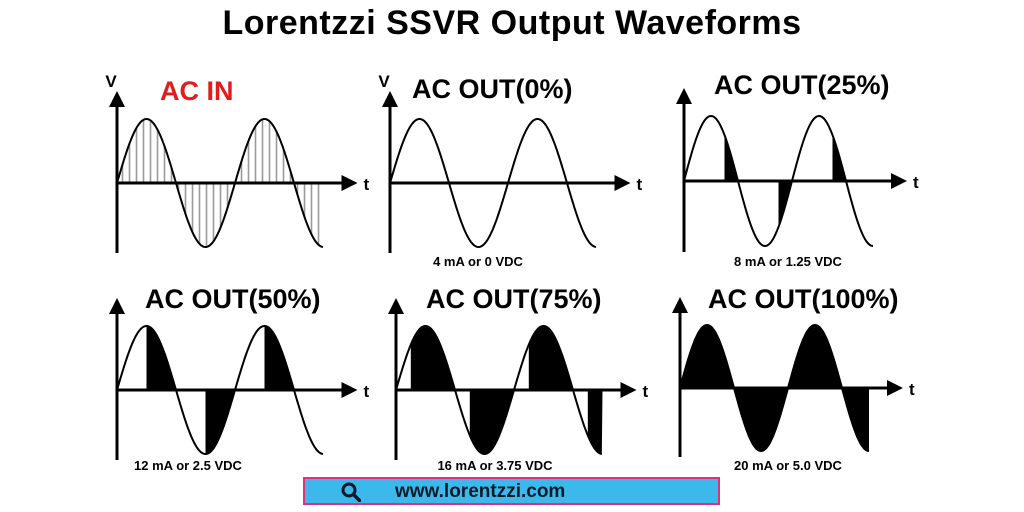 The height and width of the screenshot is (512, 1024). I want to click on panel-title: AC OUT(75%), so click(514, 299).